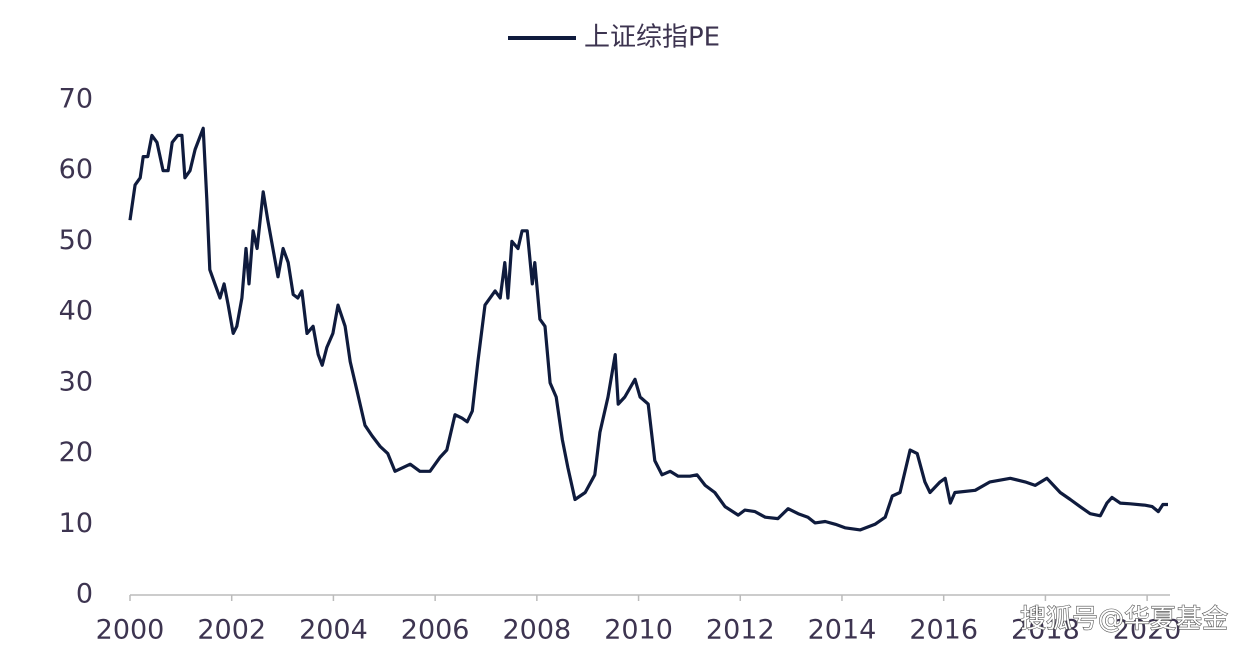 This screenshot has height=648, width=1256. What do you see at coordinates (76, 381) in the screenshot?
I see `y-tick-label: 30` at bounding box center [76, 381].